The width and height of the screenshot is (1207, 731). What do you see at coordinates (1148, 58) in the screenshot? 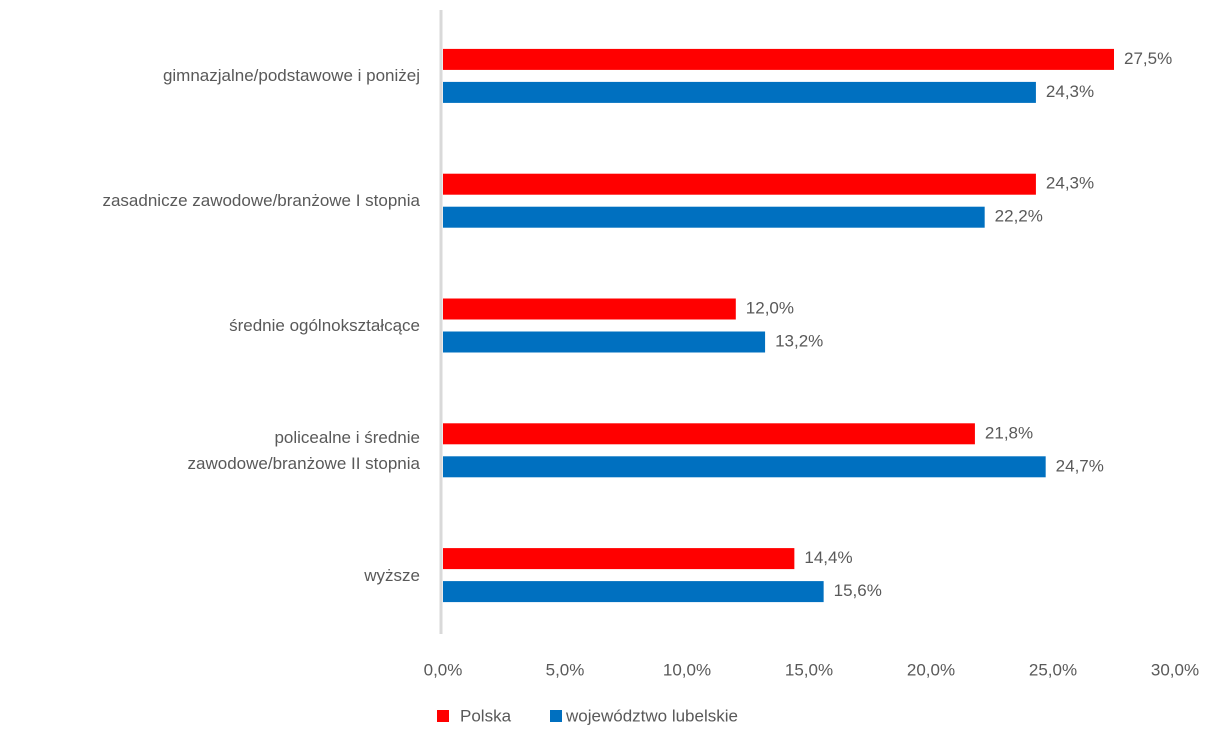
I see `data-label: 27,5%` at bounding box center [1148, 58].